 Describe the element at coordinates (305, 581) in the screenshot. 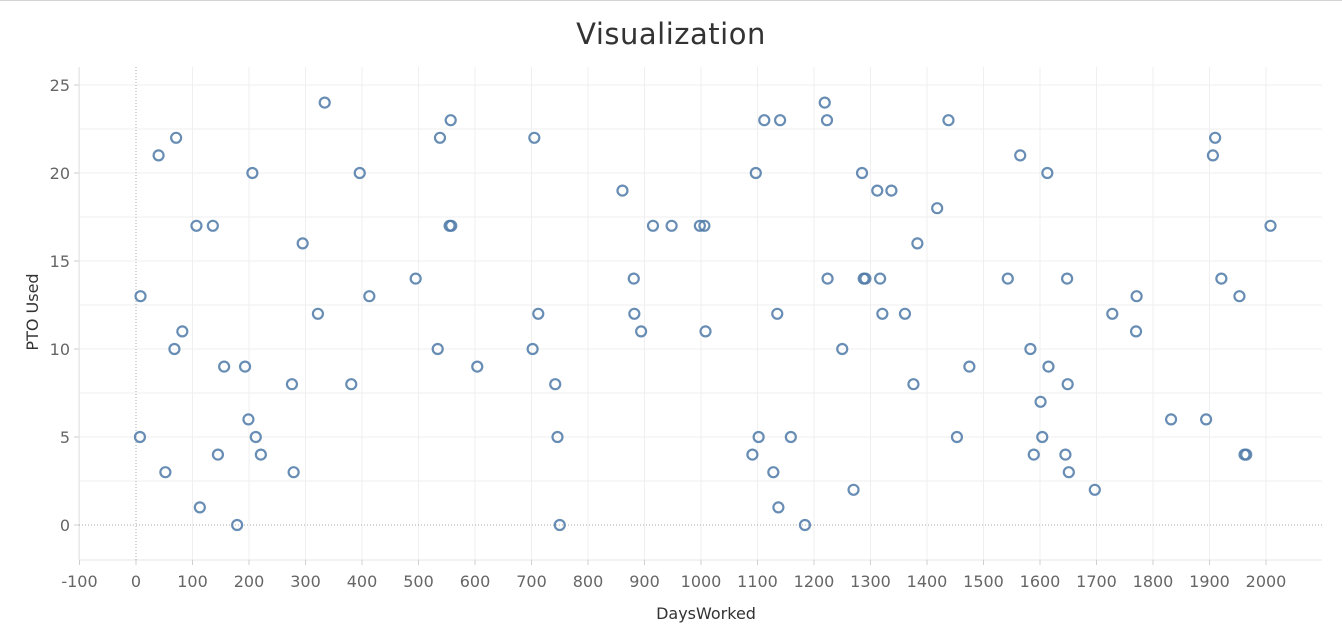

I see `x-tick-label: 300` at that location.